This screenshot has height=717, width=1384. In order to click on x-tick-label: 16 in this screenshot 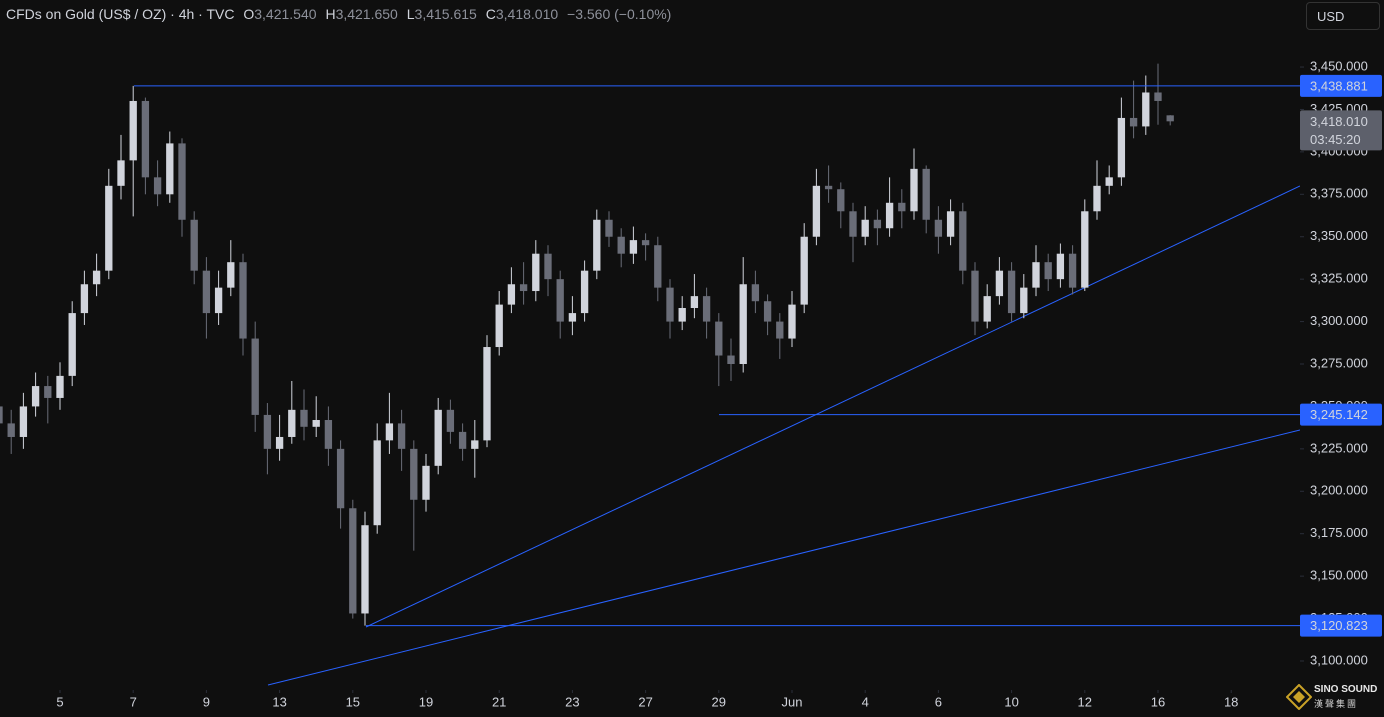, I will do `click(1158, 701)`.